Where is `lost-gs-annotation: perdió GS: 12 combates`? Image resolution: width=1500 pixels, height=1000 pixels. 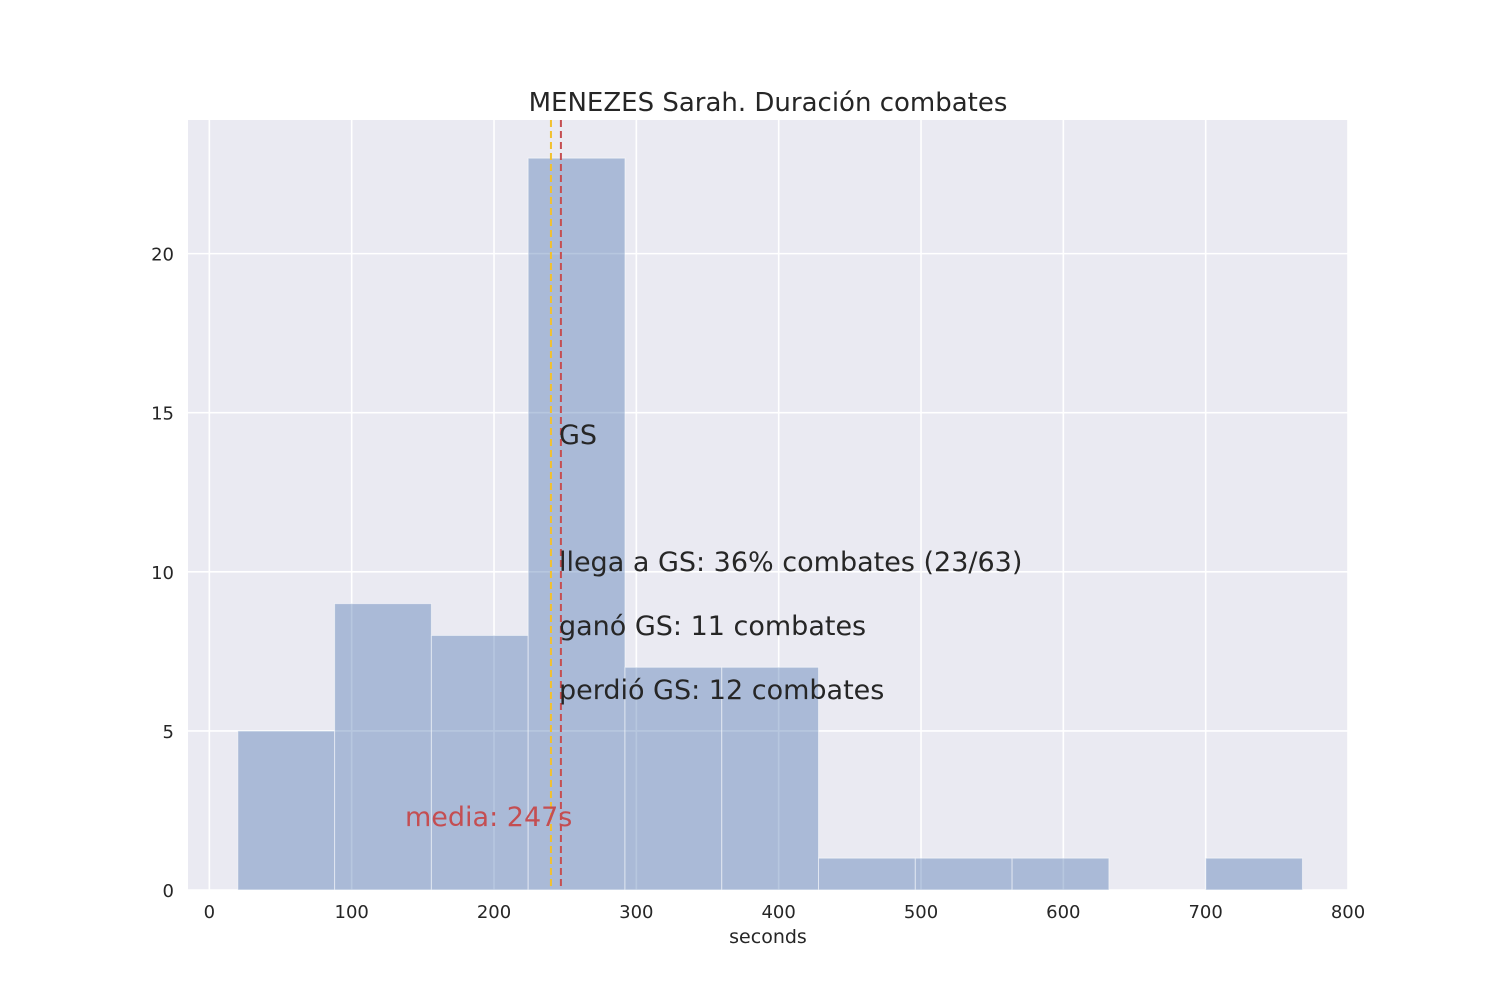 lost-gs-annotation: perdió GS: 12 combates is located at coordinates (721, 690).